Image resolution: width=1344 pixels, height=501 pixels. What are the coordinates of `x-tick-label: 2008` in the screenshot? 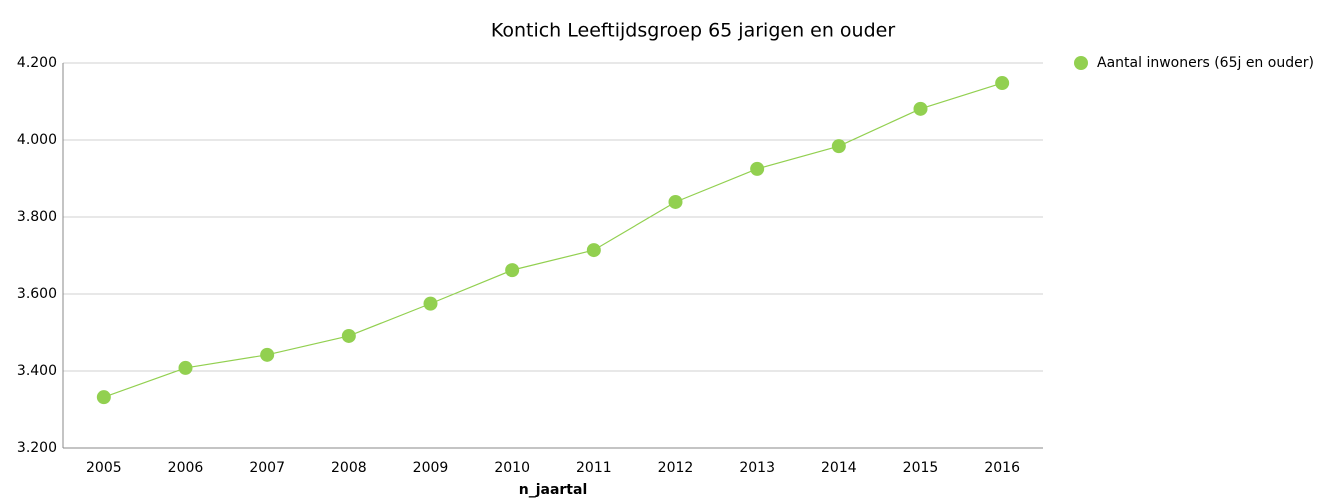 It's located at (349, 468).